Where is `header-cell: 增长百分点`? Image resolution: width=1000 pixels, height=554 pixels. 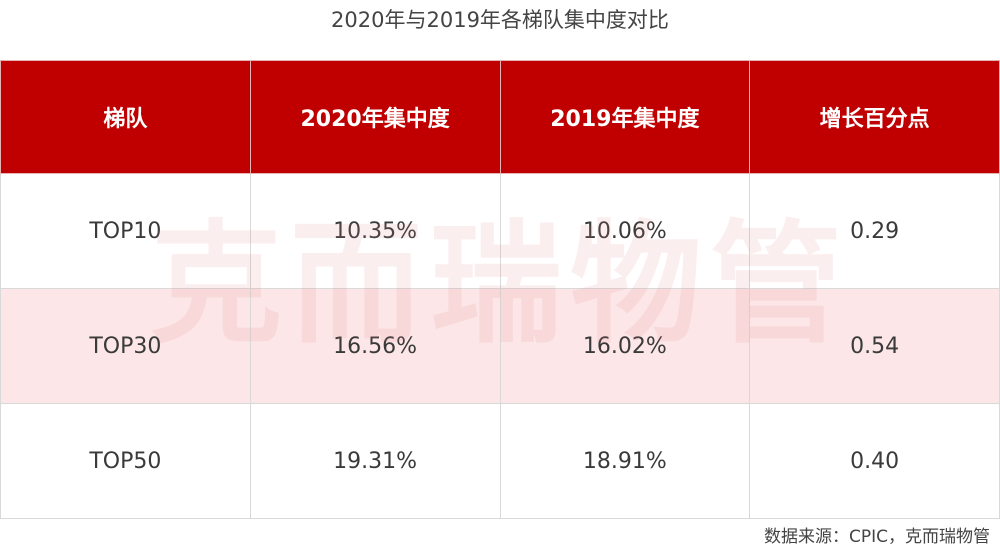 header-cell: 增长百分点 is located at coordinates (874, 117).